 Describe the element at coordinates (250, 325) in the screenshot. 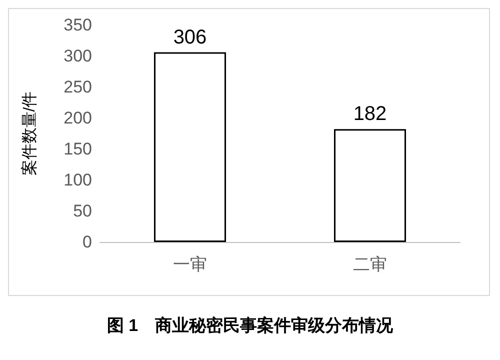

I see `text: 图 1 商业秘密民事案件审级分布情况` at that location.